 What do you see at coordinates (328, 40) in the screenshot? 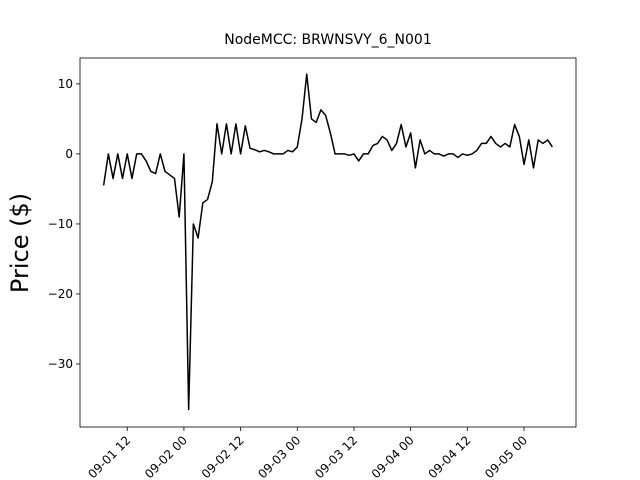
I see `chart-title: NodeMCC: BRWNSVY_6_N001` at bounding box center [328, 40].